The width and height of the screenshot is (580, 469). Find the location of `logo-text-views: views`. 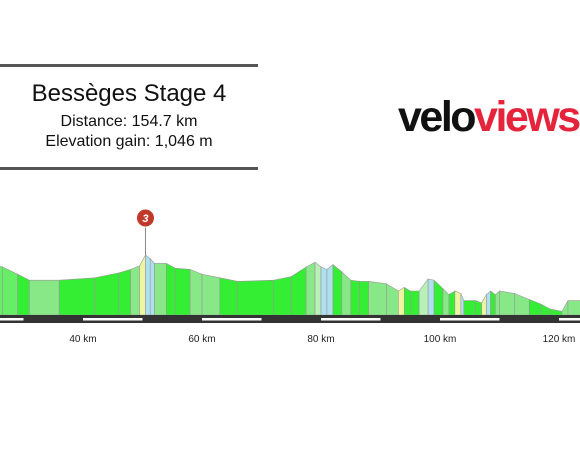

logo-text-views: views is located at coordinates (527, 117).